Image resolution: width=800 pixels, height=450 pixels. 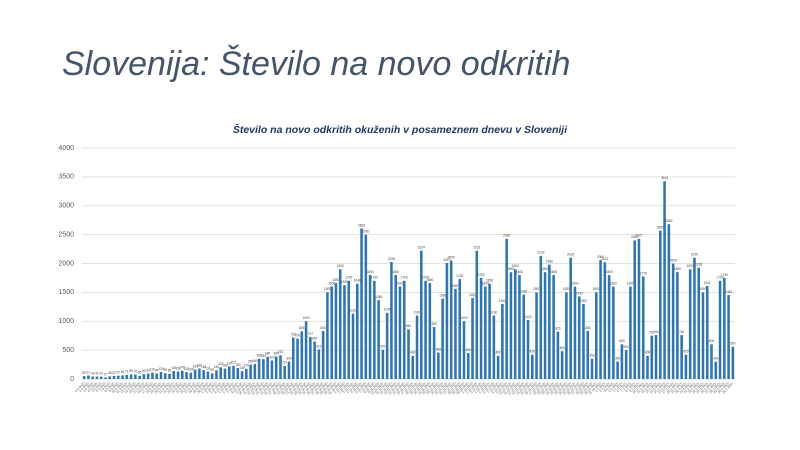 What do you see at coordinates (238, 365) in the screenshot?
I see `data-label: 190` at bounding box center [238, 365].